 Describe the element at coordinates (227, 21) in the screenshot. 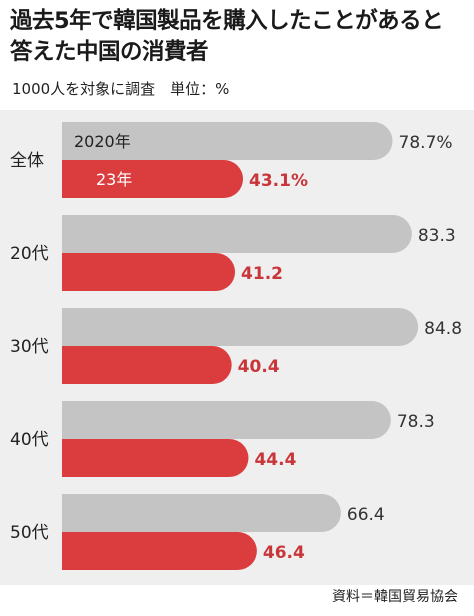

I see `chart-title-line-1: 過去5年で韓国製品を購入したことがあると` at that location.